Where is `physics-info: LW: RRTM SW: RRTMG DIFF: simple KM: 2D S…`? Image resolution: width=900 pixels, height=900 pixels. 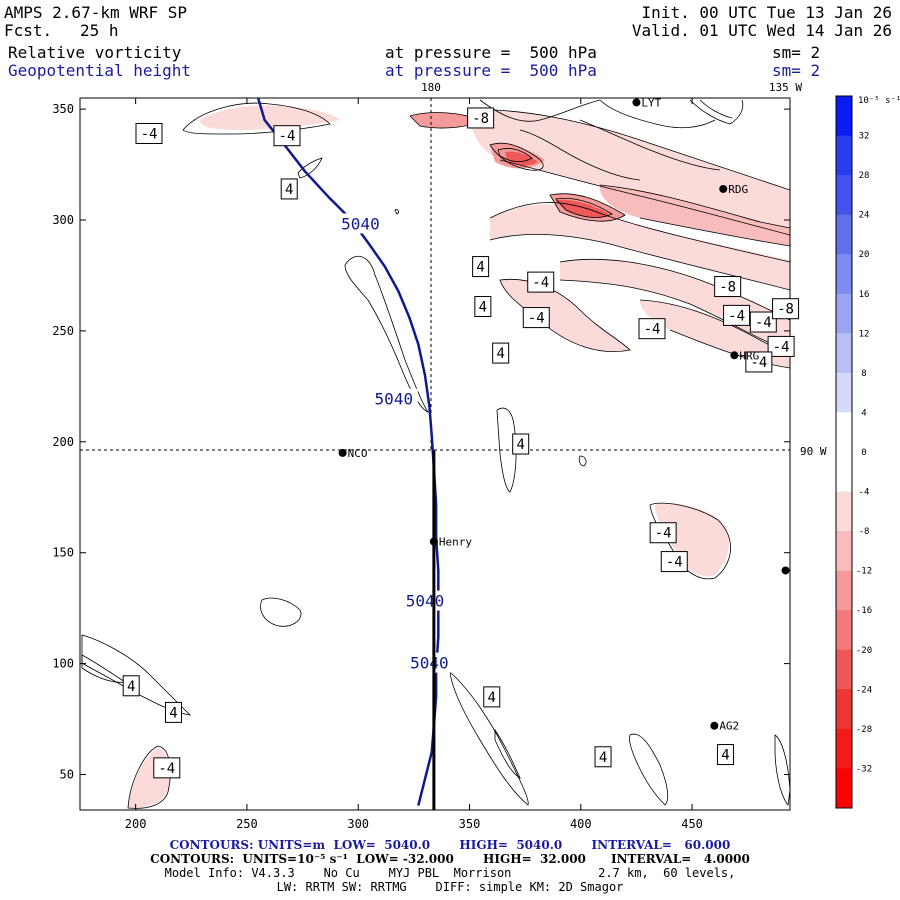
physics-info: LW: RRTM SW: RRTMG DIFF: simple KM: 2D S… is located at coordinates (450, 887).